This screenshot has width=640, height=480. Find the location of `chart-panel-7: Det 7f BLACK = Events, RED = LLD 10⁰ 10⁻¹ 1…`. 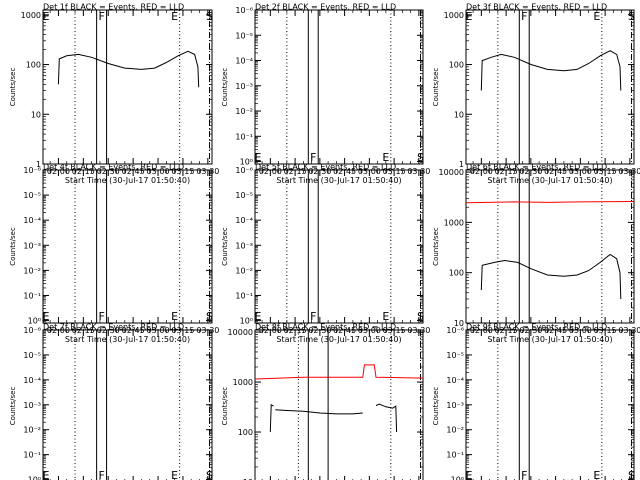

chart-panel-7: Det 7f BLACK = Events, RED = LLD 10⁰ 10⁻¹ 1… is located at coordinates (111, 401).